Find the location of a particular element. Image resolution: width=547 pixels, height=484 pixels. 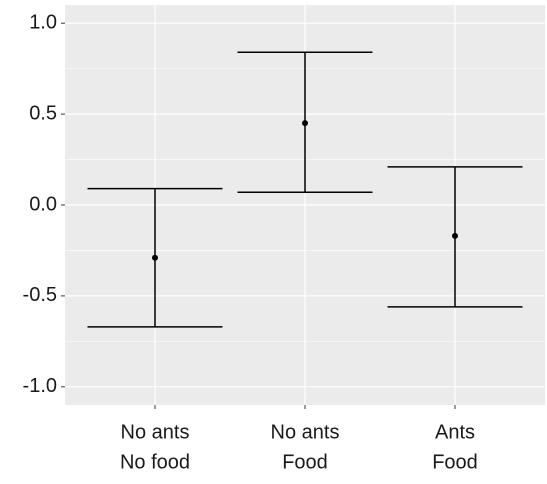

y-tick-label: 1.0 is located at coordinates (43, 22).